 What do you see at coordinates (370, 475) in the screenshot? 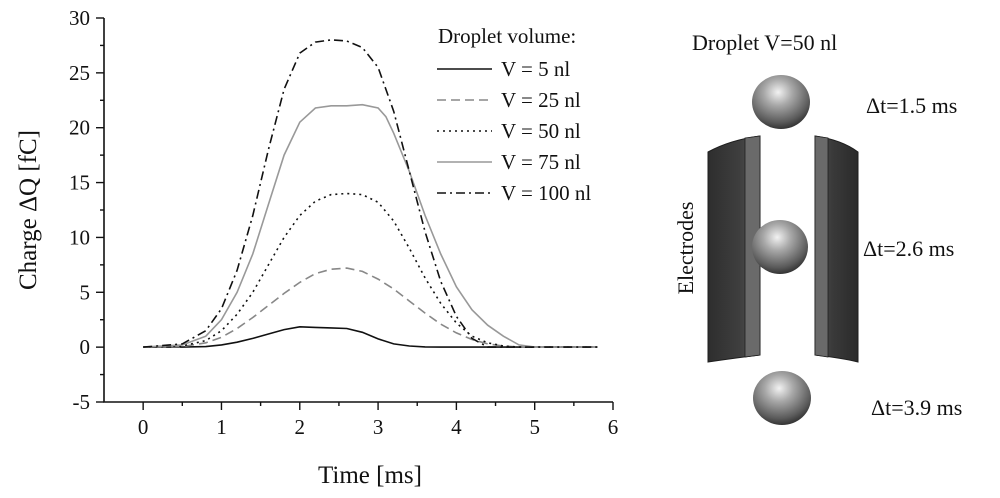
I see `x-axis-title: Time [ms]` at bounding box center [370, 475].